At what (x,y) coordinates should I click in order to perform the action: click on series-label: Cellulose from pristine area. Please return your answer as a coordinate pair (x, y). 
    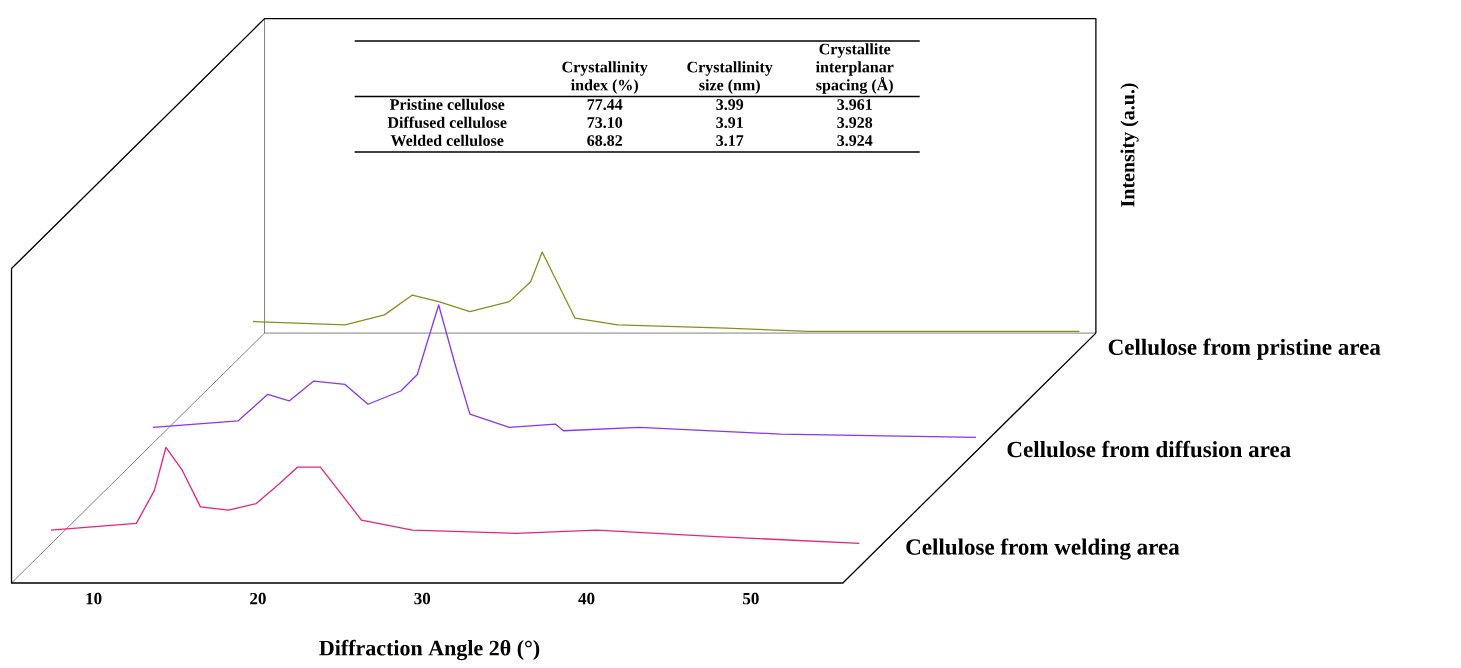
    Looking at the image, I should click on (1244, 349).